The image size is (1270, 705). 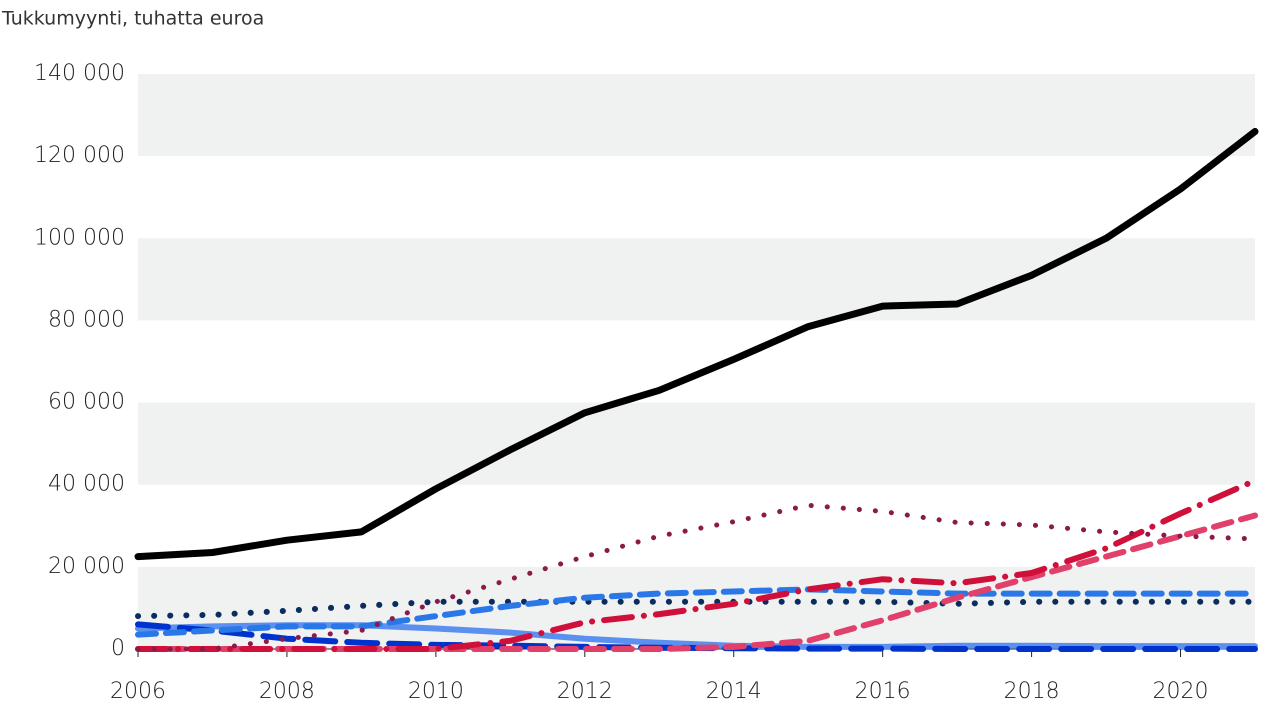 What do you see at coordinates (436, 691) in the screenshot?
I see `x-tick-label: 2010` at bounding box center [436, 691].